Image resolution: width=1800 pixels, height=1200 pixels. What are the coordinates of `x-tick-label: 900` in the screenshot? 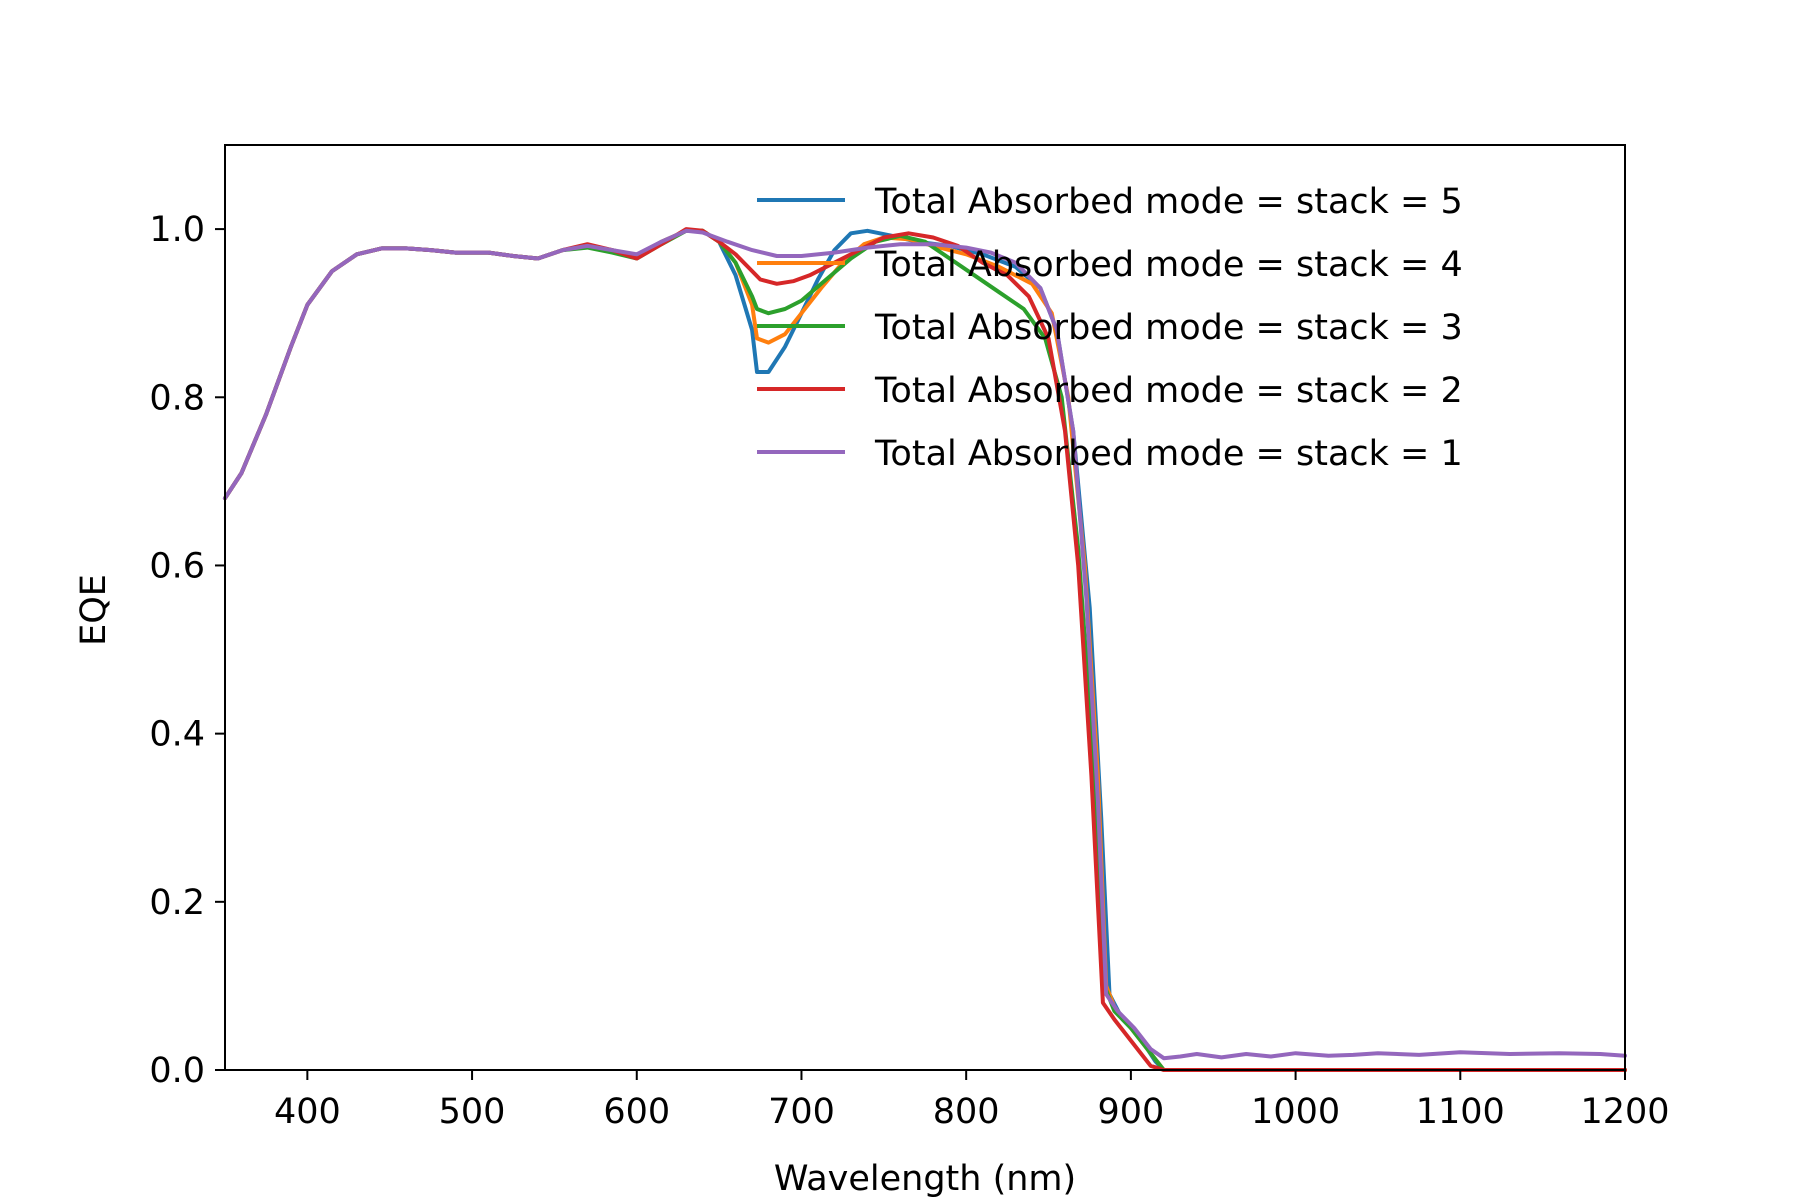 It's located at (1130, 1112).